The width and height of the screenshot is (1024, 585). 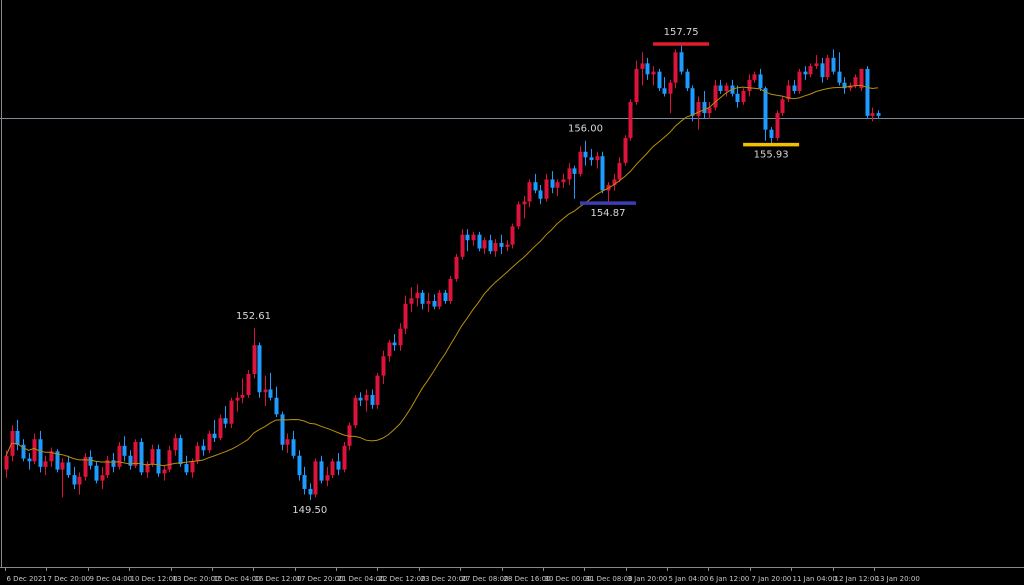 I want to click on x-tick-label: 22 Dec 12:00, so click(x=402, y=579).